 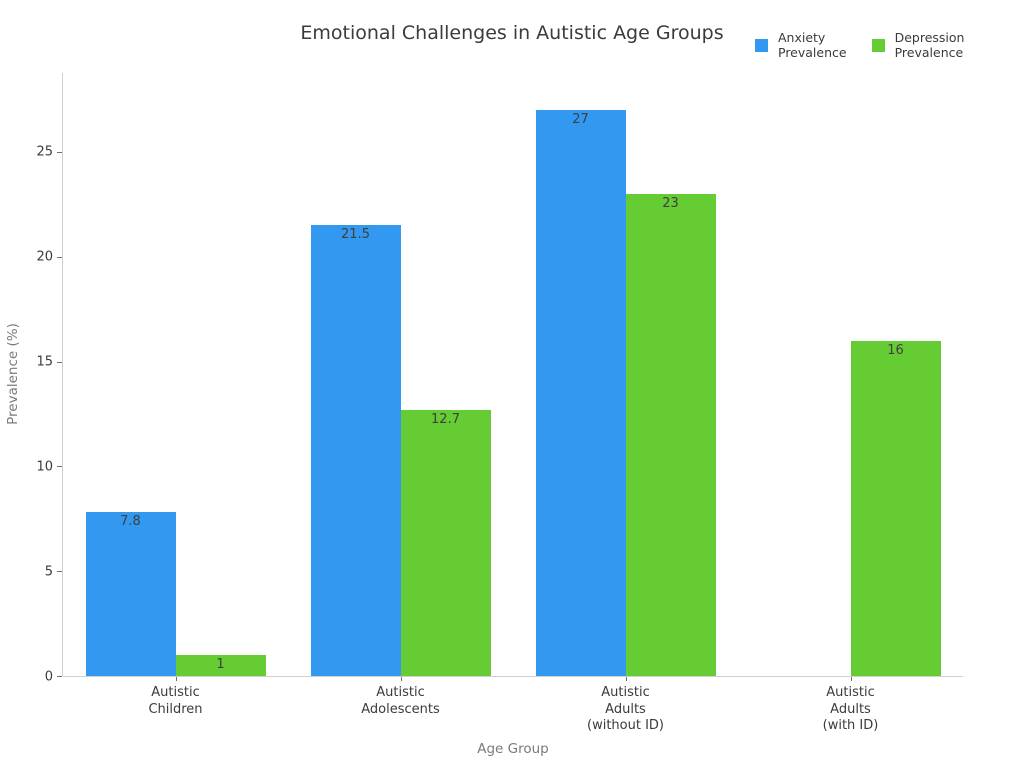 I want to click on y-tick-label: 15, so click(x=44, y=362).